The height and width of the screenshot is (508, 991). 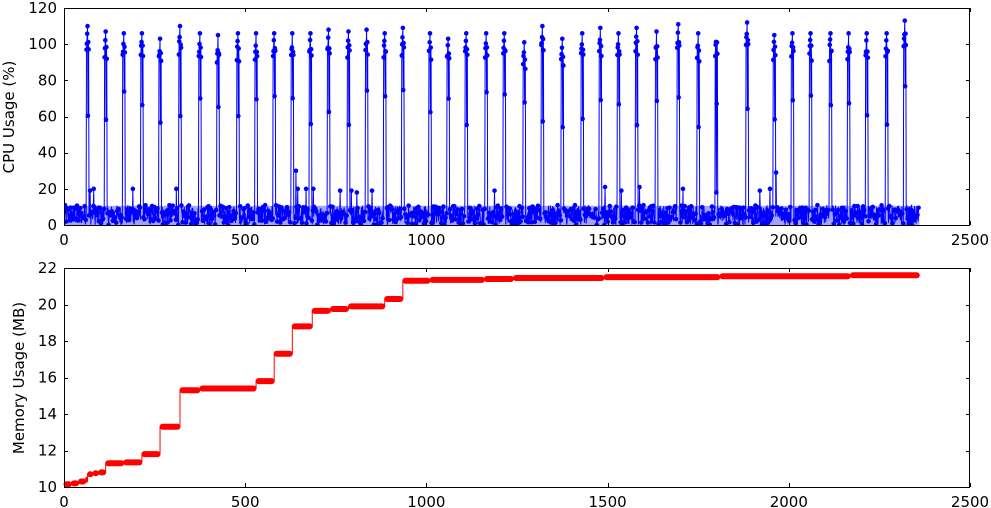 What do you see at coordinates (42, 44) in the screenshot?
I see `cpu-ytick-label: 100` at bounding box center [42, 44].